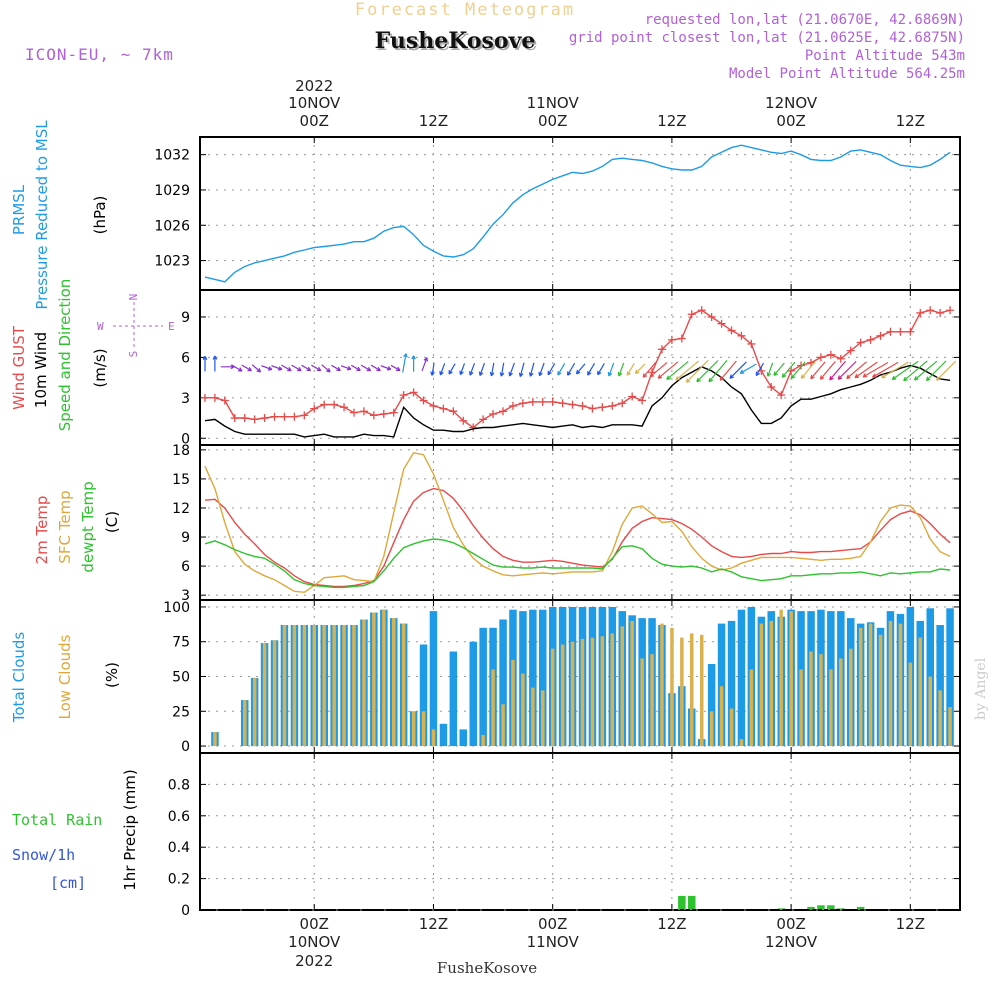 The height and width of the screenshot is (1000, 1000). What do you see at coordinates (562, 677) in the screenshot?
I see `panel-clouds: 0 25 50 75 100` at bounding box center [562, 677].